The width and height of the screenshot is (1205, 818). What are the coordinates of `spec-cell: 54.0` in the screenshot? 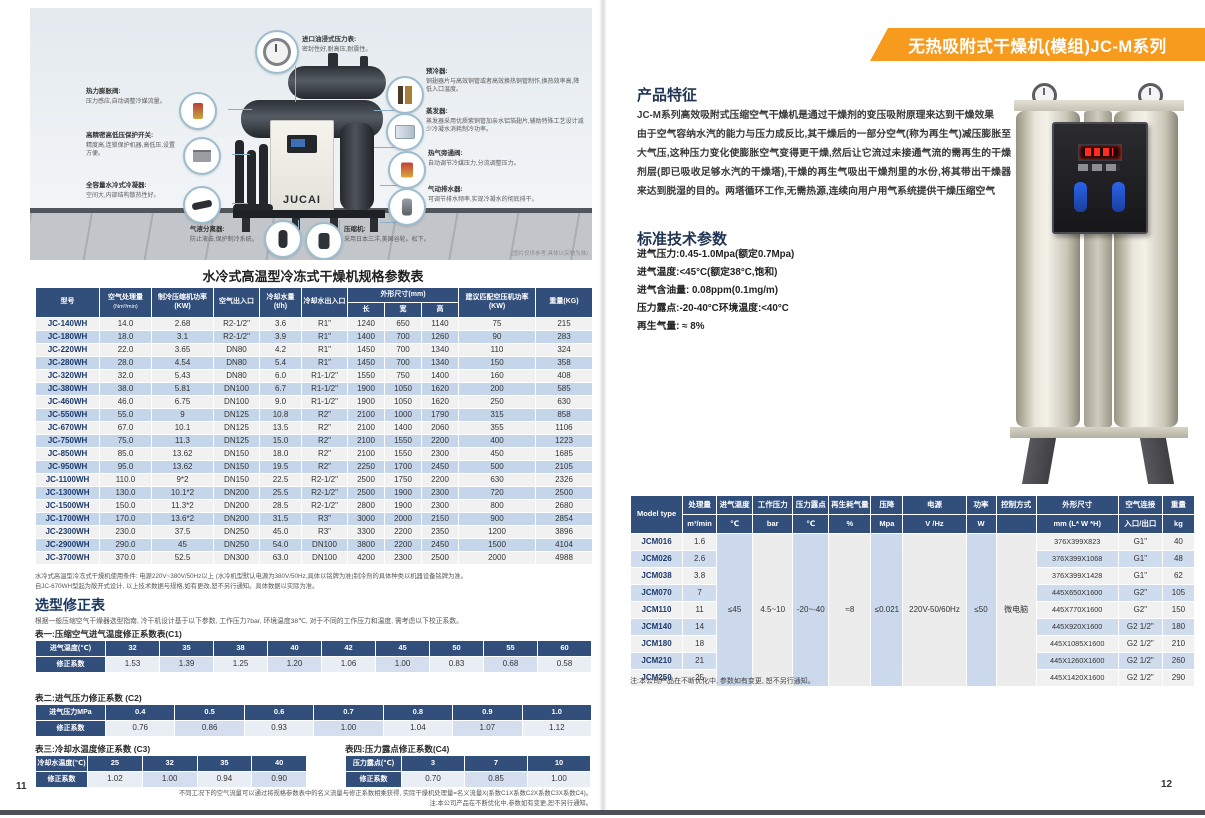 It's located at (280, 545).